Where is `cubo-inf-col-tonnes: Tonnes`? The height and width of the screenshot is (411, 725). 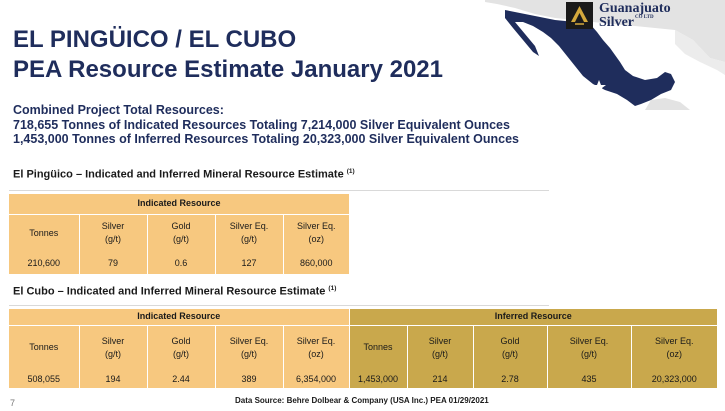 cubo-inf-col-tonnes: Tonnes is located at coordinates (378, 347).